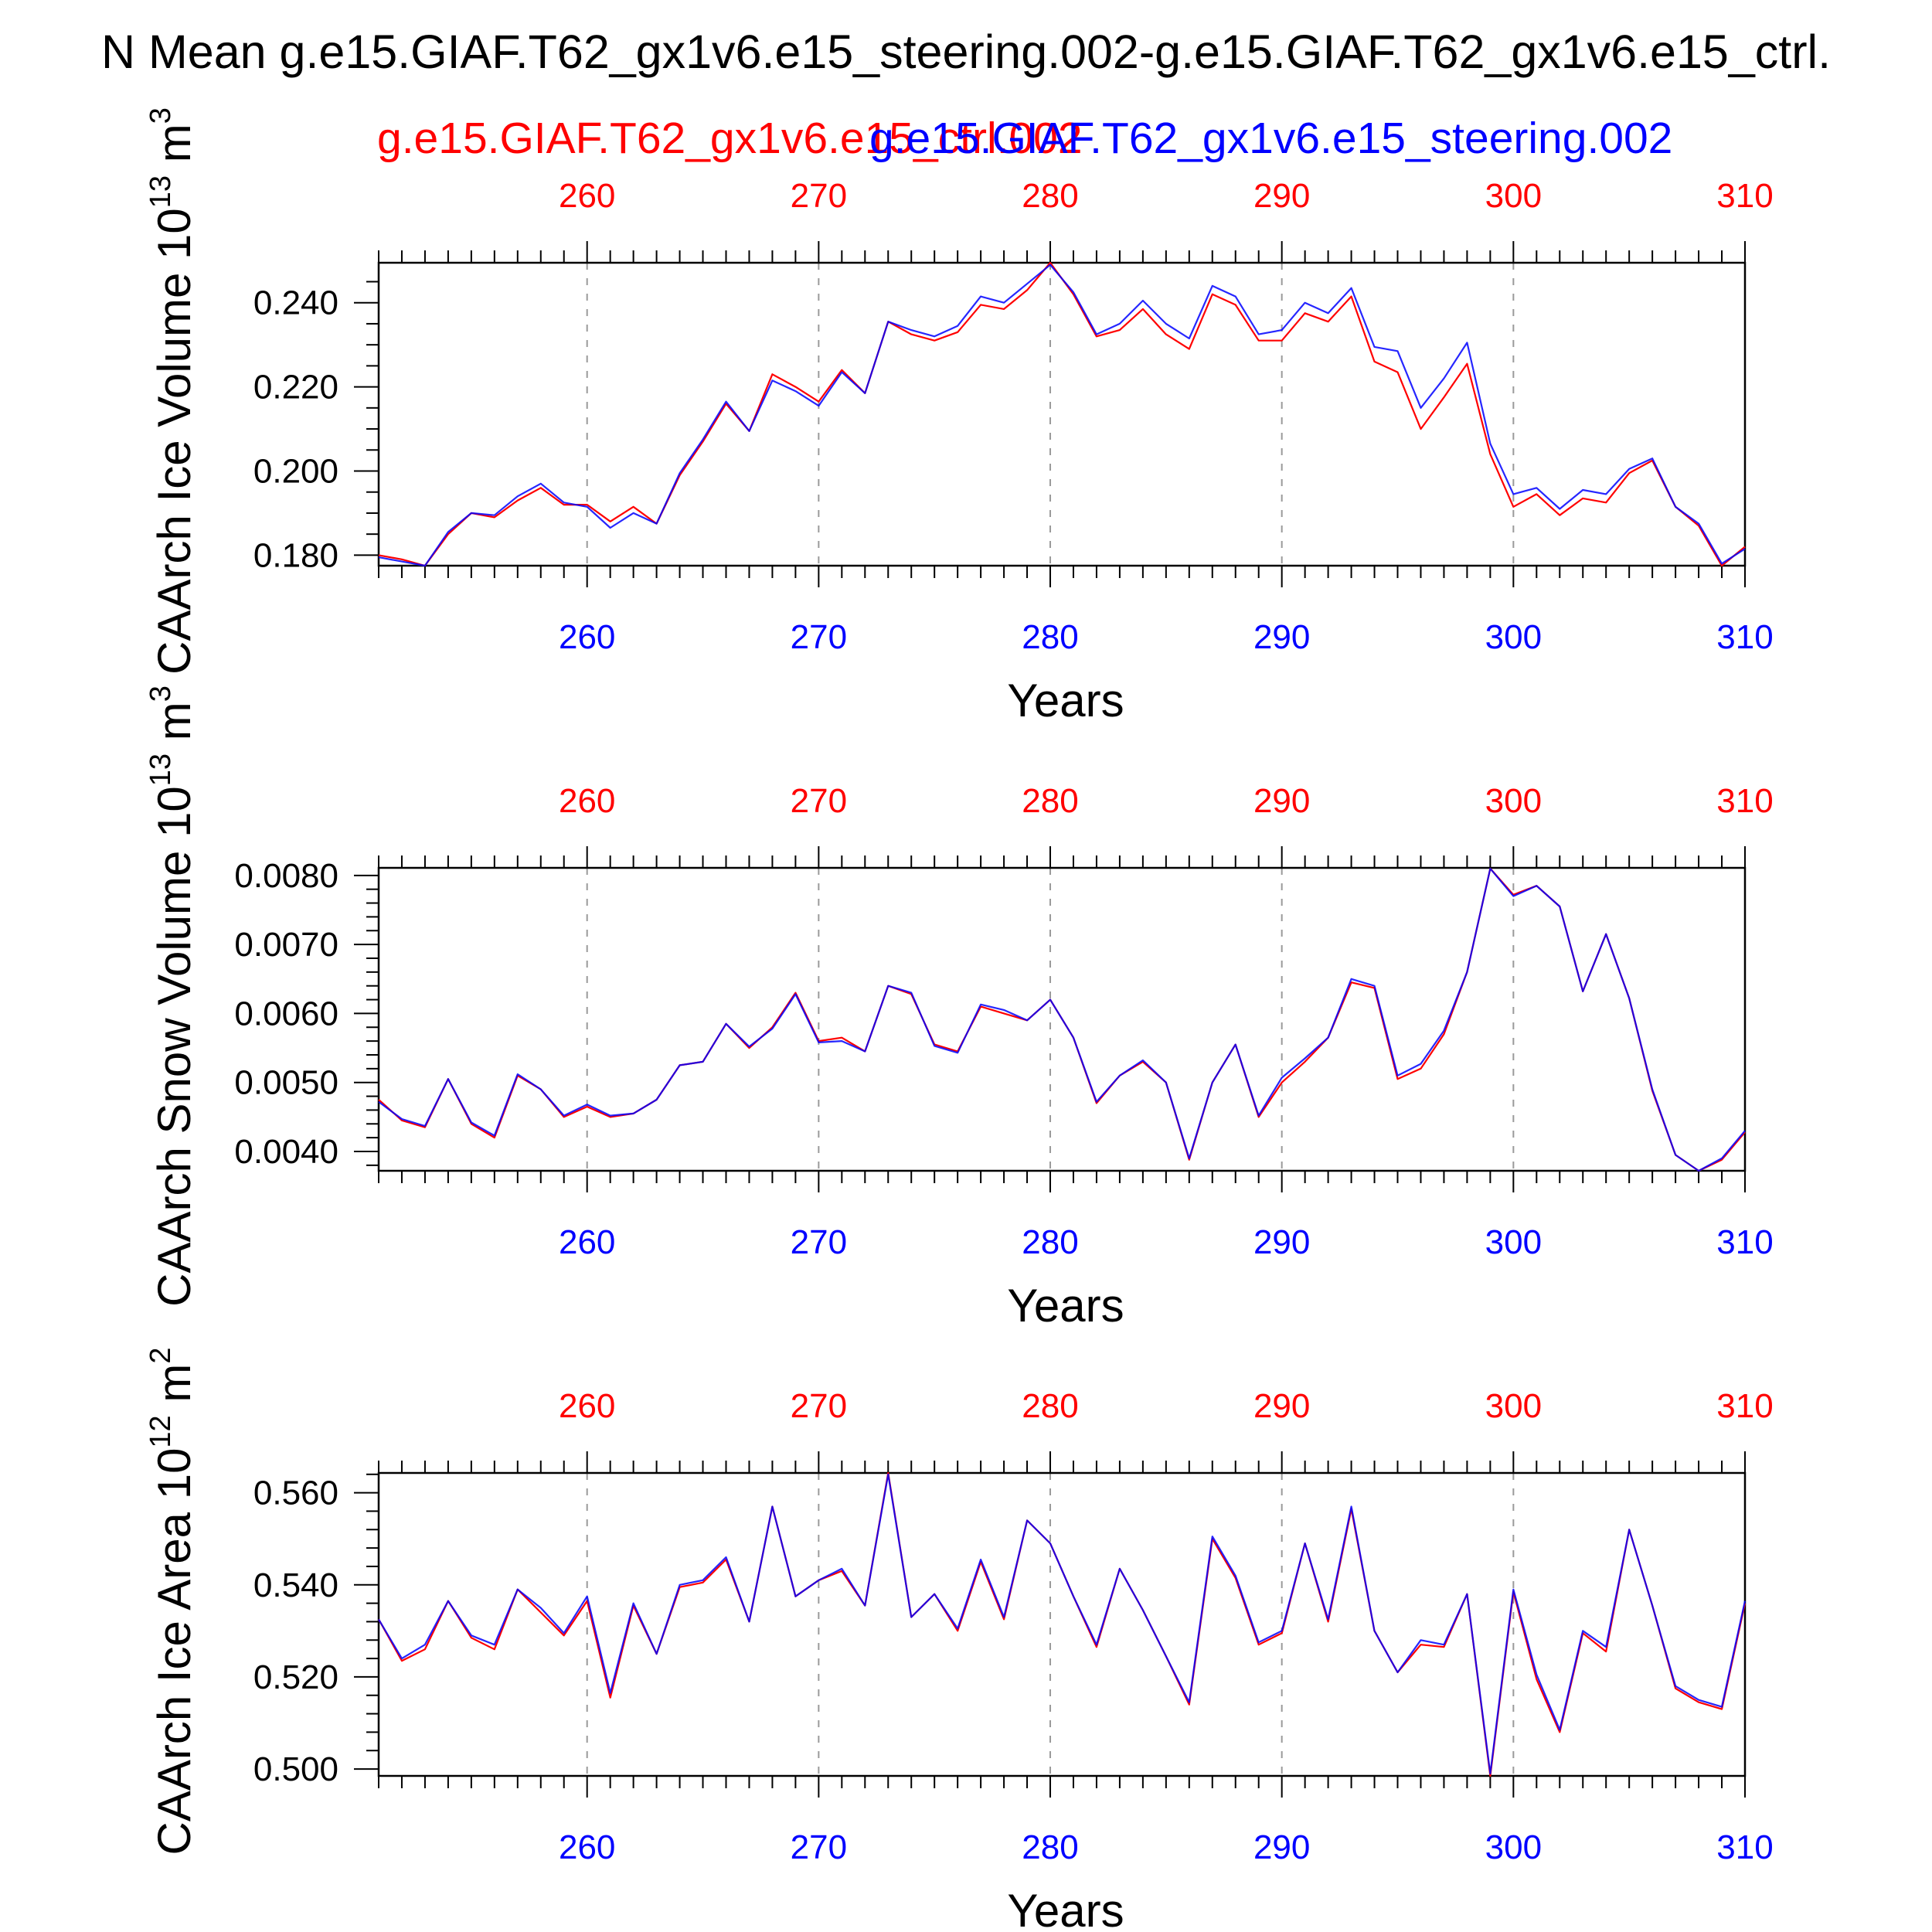 This screenshot has width=1932, height=1932. Describe the element at coordinates (730, 138) in the screenshot. I see `legend-ctrl-label: g.e15.GIAF.T62_gx1v6.e15_ctrl.002` at that location.